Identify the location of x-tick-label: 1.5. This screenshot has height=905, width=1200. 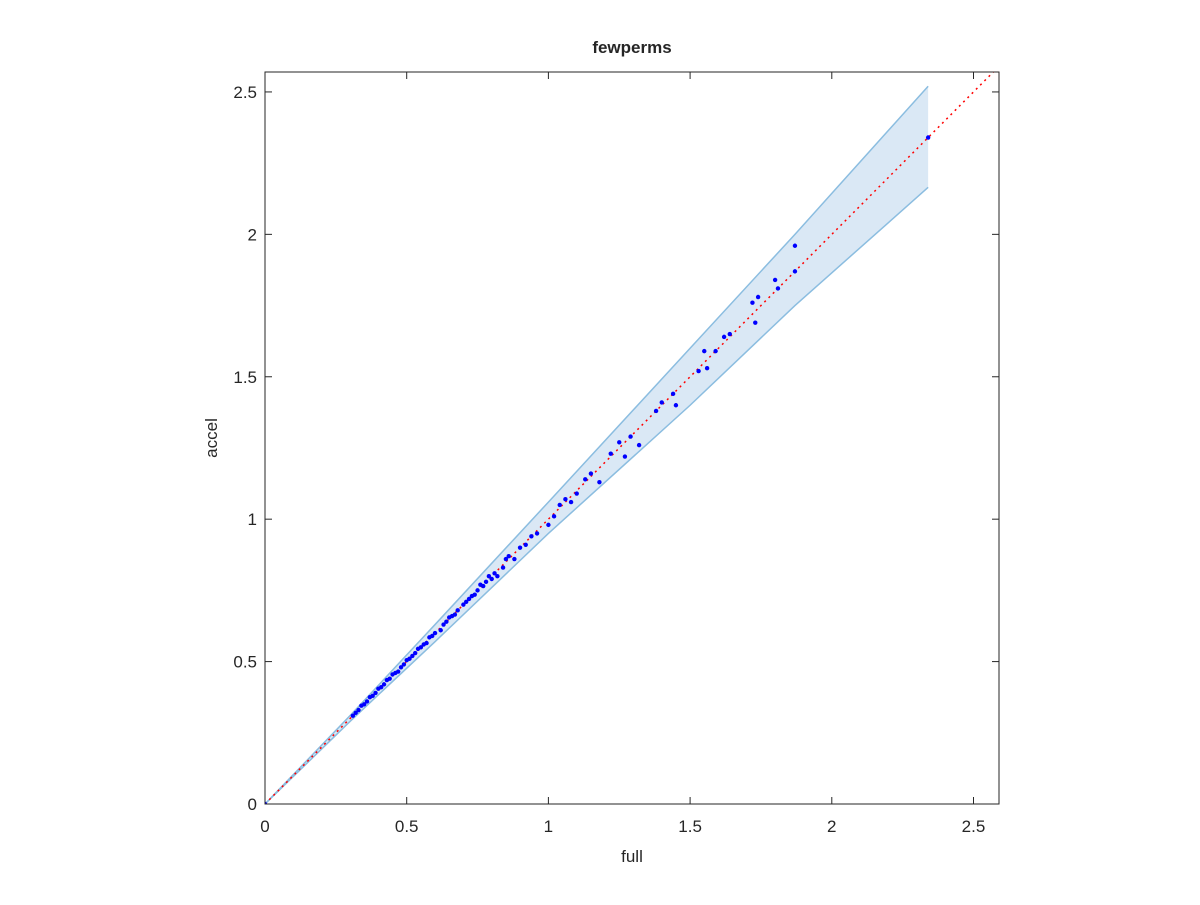
(690, 826).